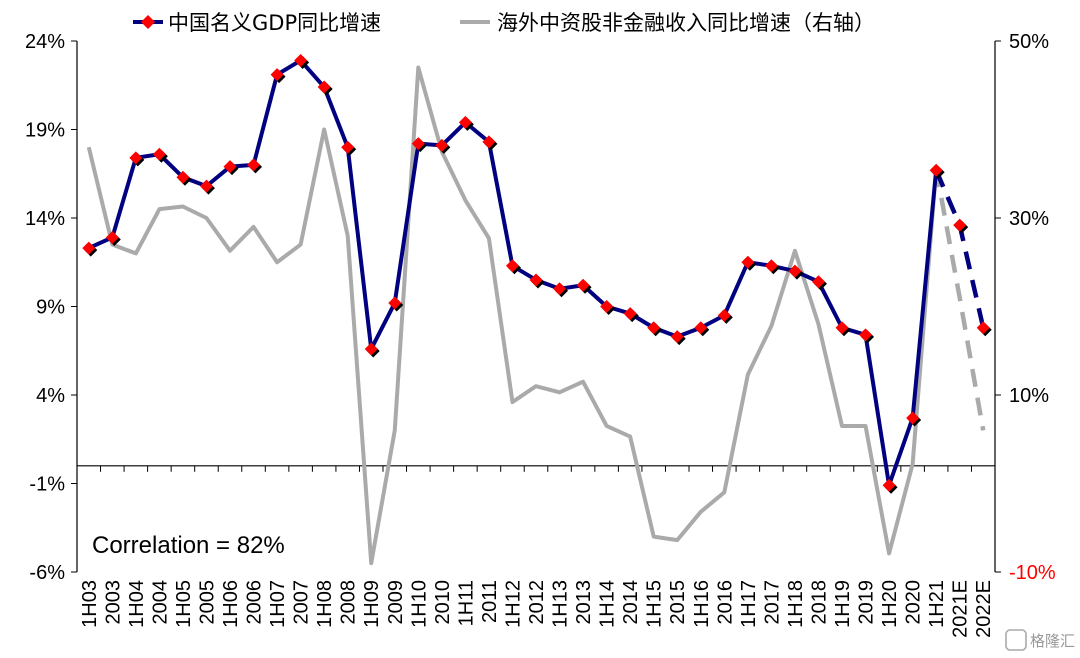 The image size is (1080, 658). I want to click on left-y-tick-label: 9%, so click(50, 308).